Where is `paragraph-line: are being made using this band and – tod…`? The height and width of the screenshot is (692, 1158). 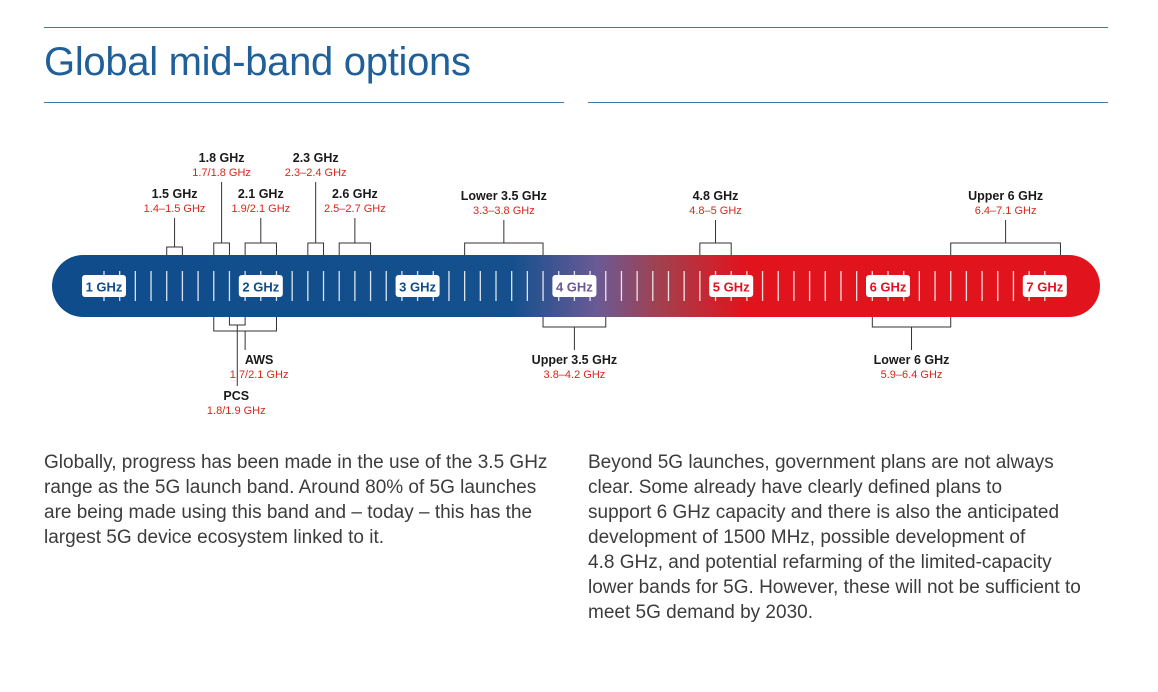 paragraph-line: are being made using this band and – tod… is located at coordinates (288, 512).